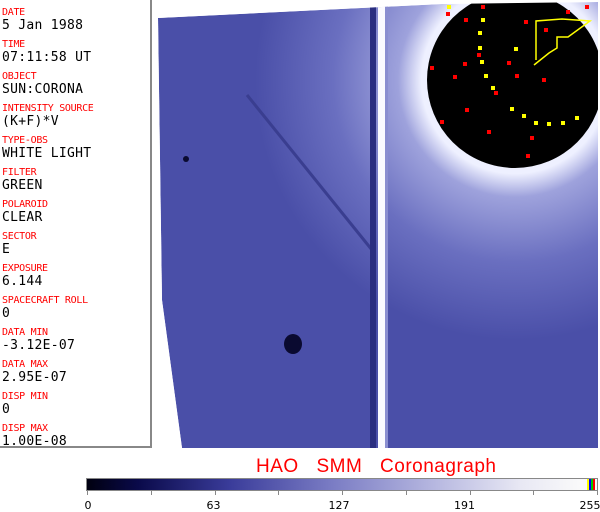 The width and height of the screenshot is (600, 512). I want to click on field-value: WHITE LIGHT, so click(47, 153).